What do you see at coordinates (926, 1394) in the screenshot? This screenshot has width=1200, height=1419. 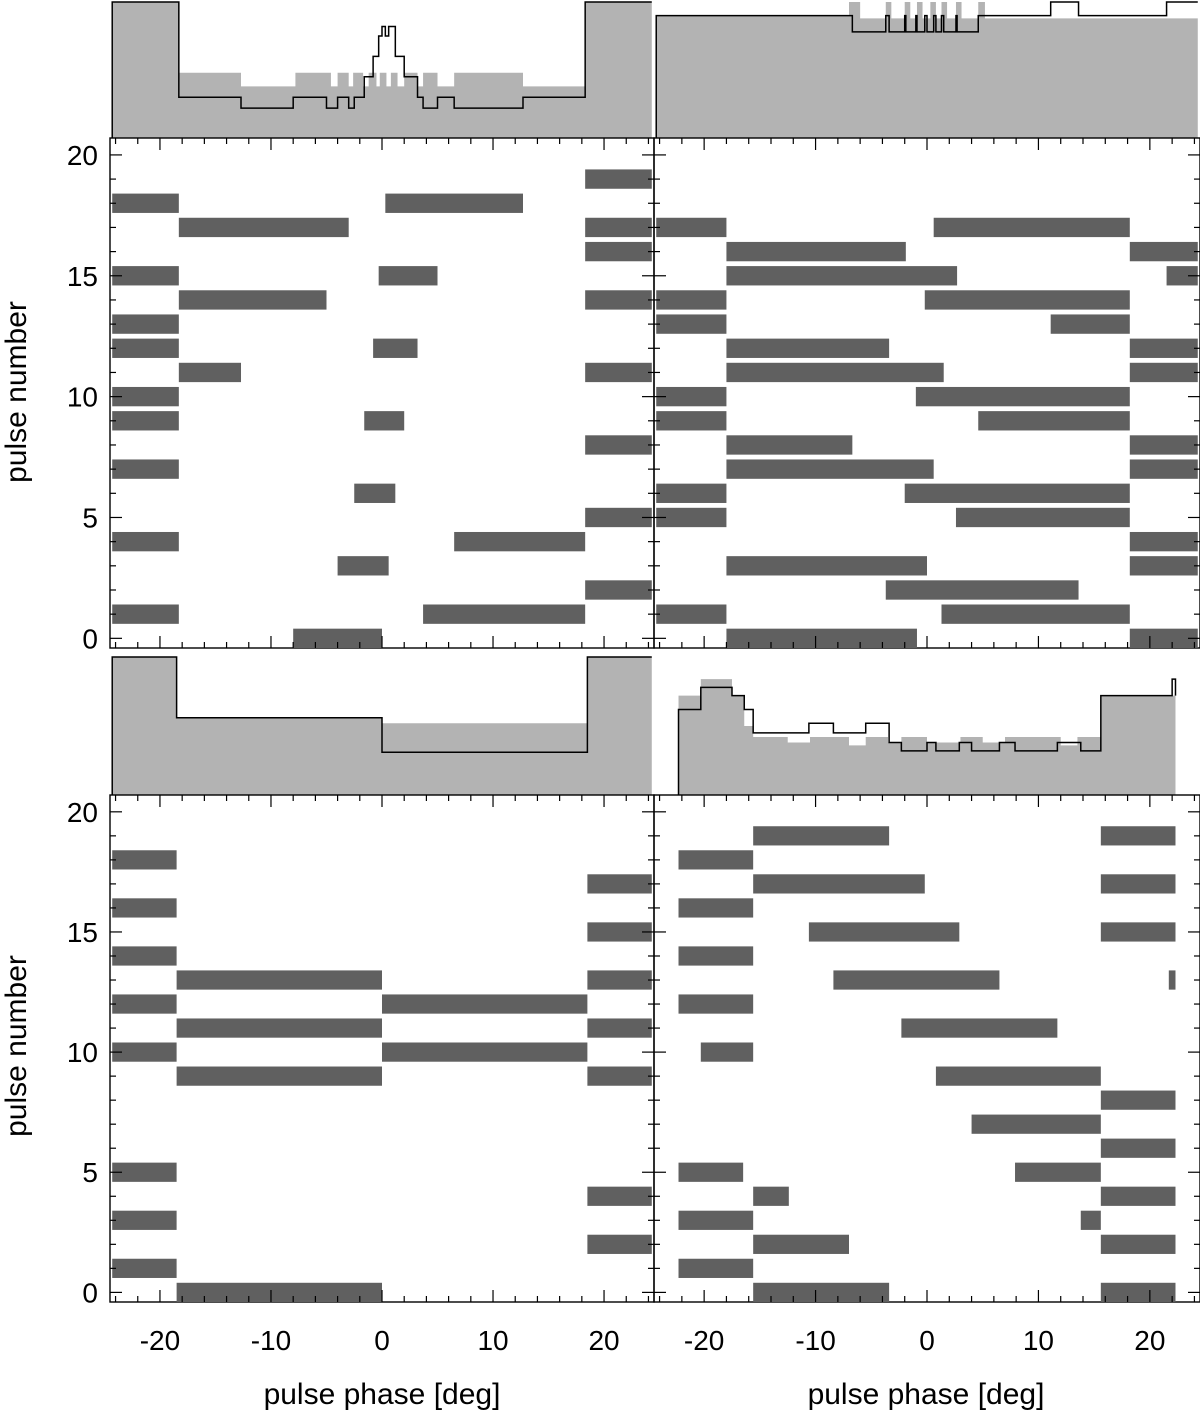 I see `x-axis-title-right: pulse phase [deg]` at bounding box center [926, 1394].